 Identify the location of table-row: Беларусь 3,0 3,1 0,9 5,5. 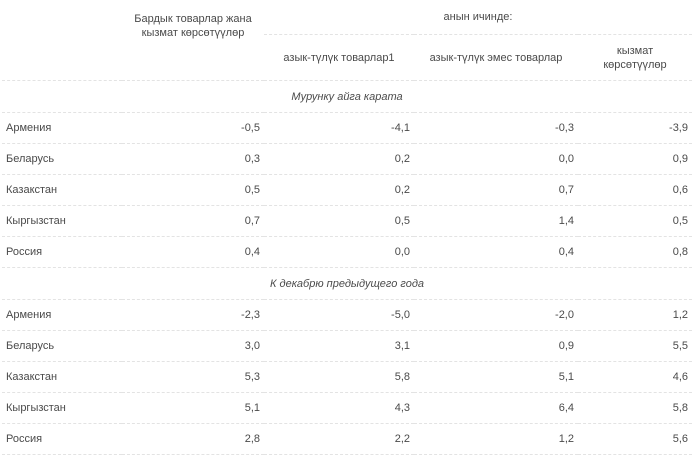
(347, 346).